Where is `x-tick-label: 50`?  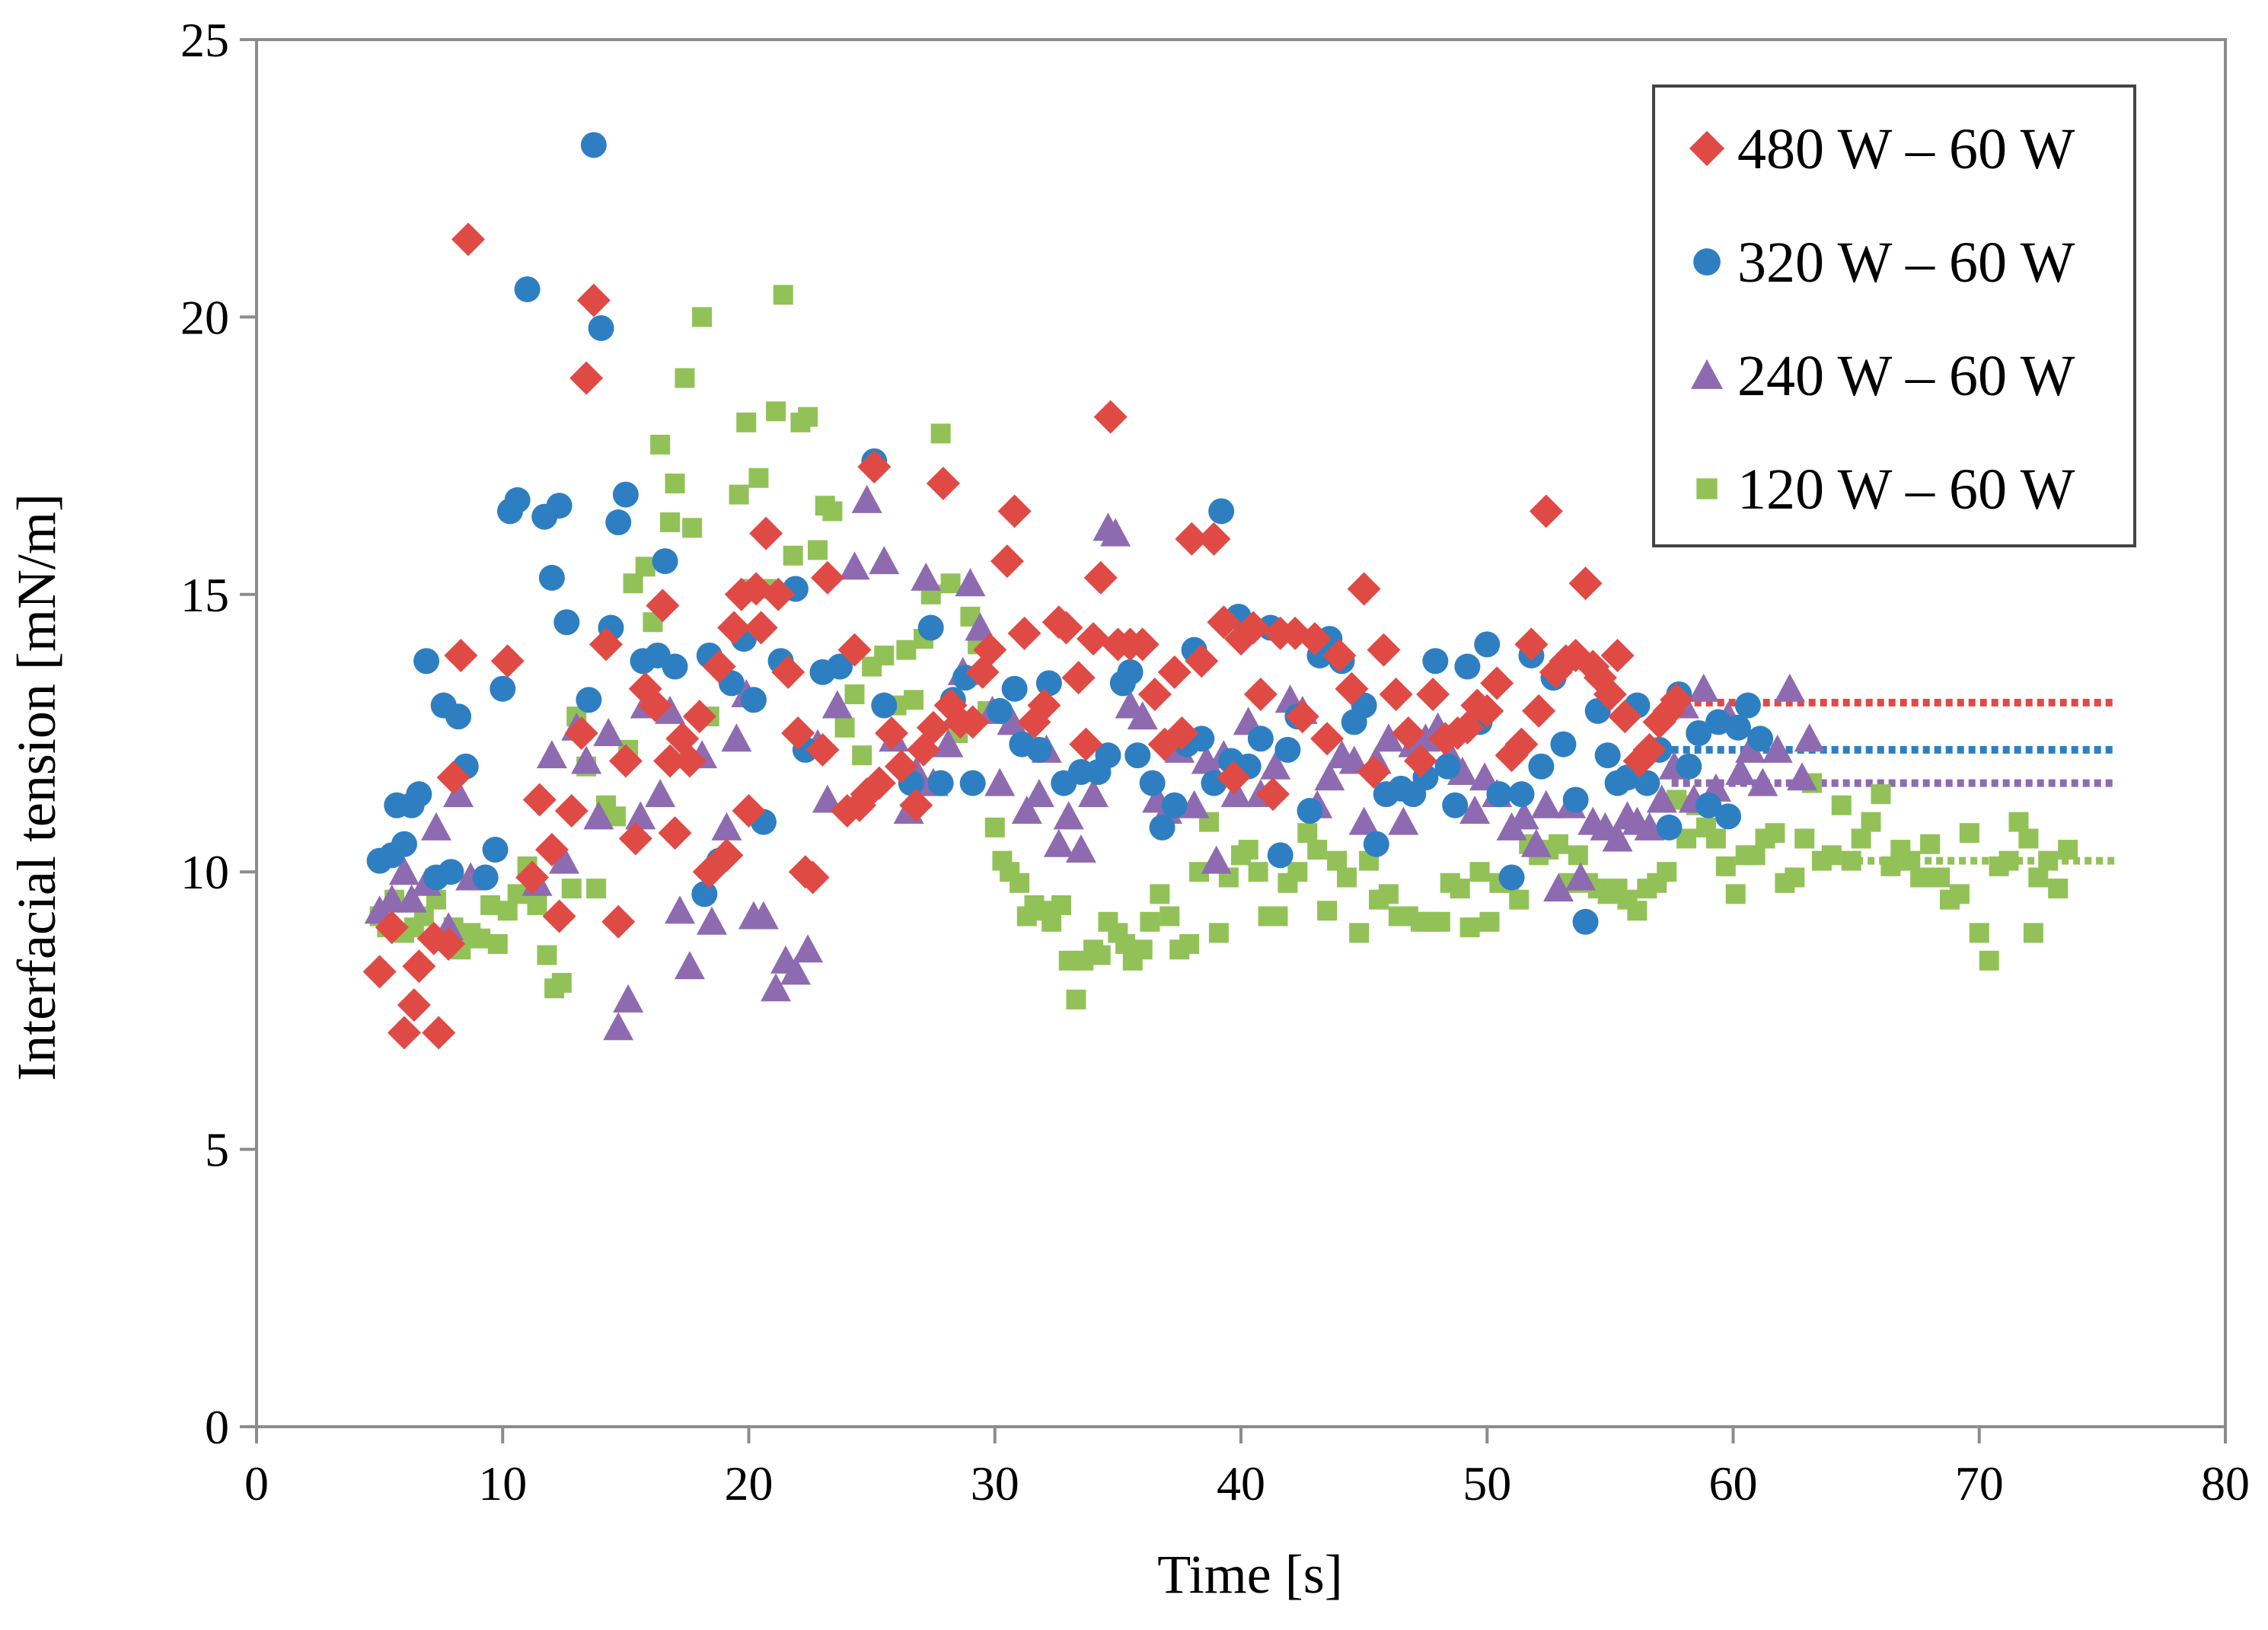
x-tick-label: 50 is located at coordinates (1487, 1483).